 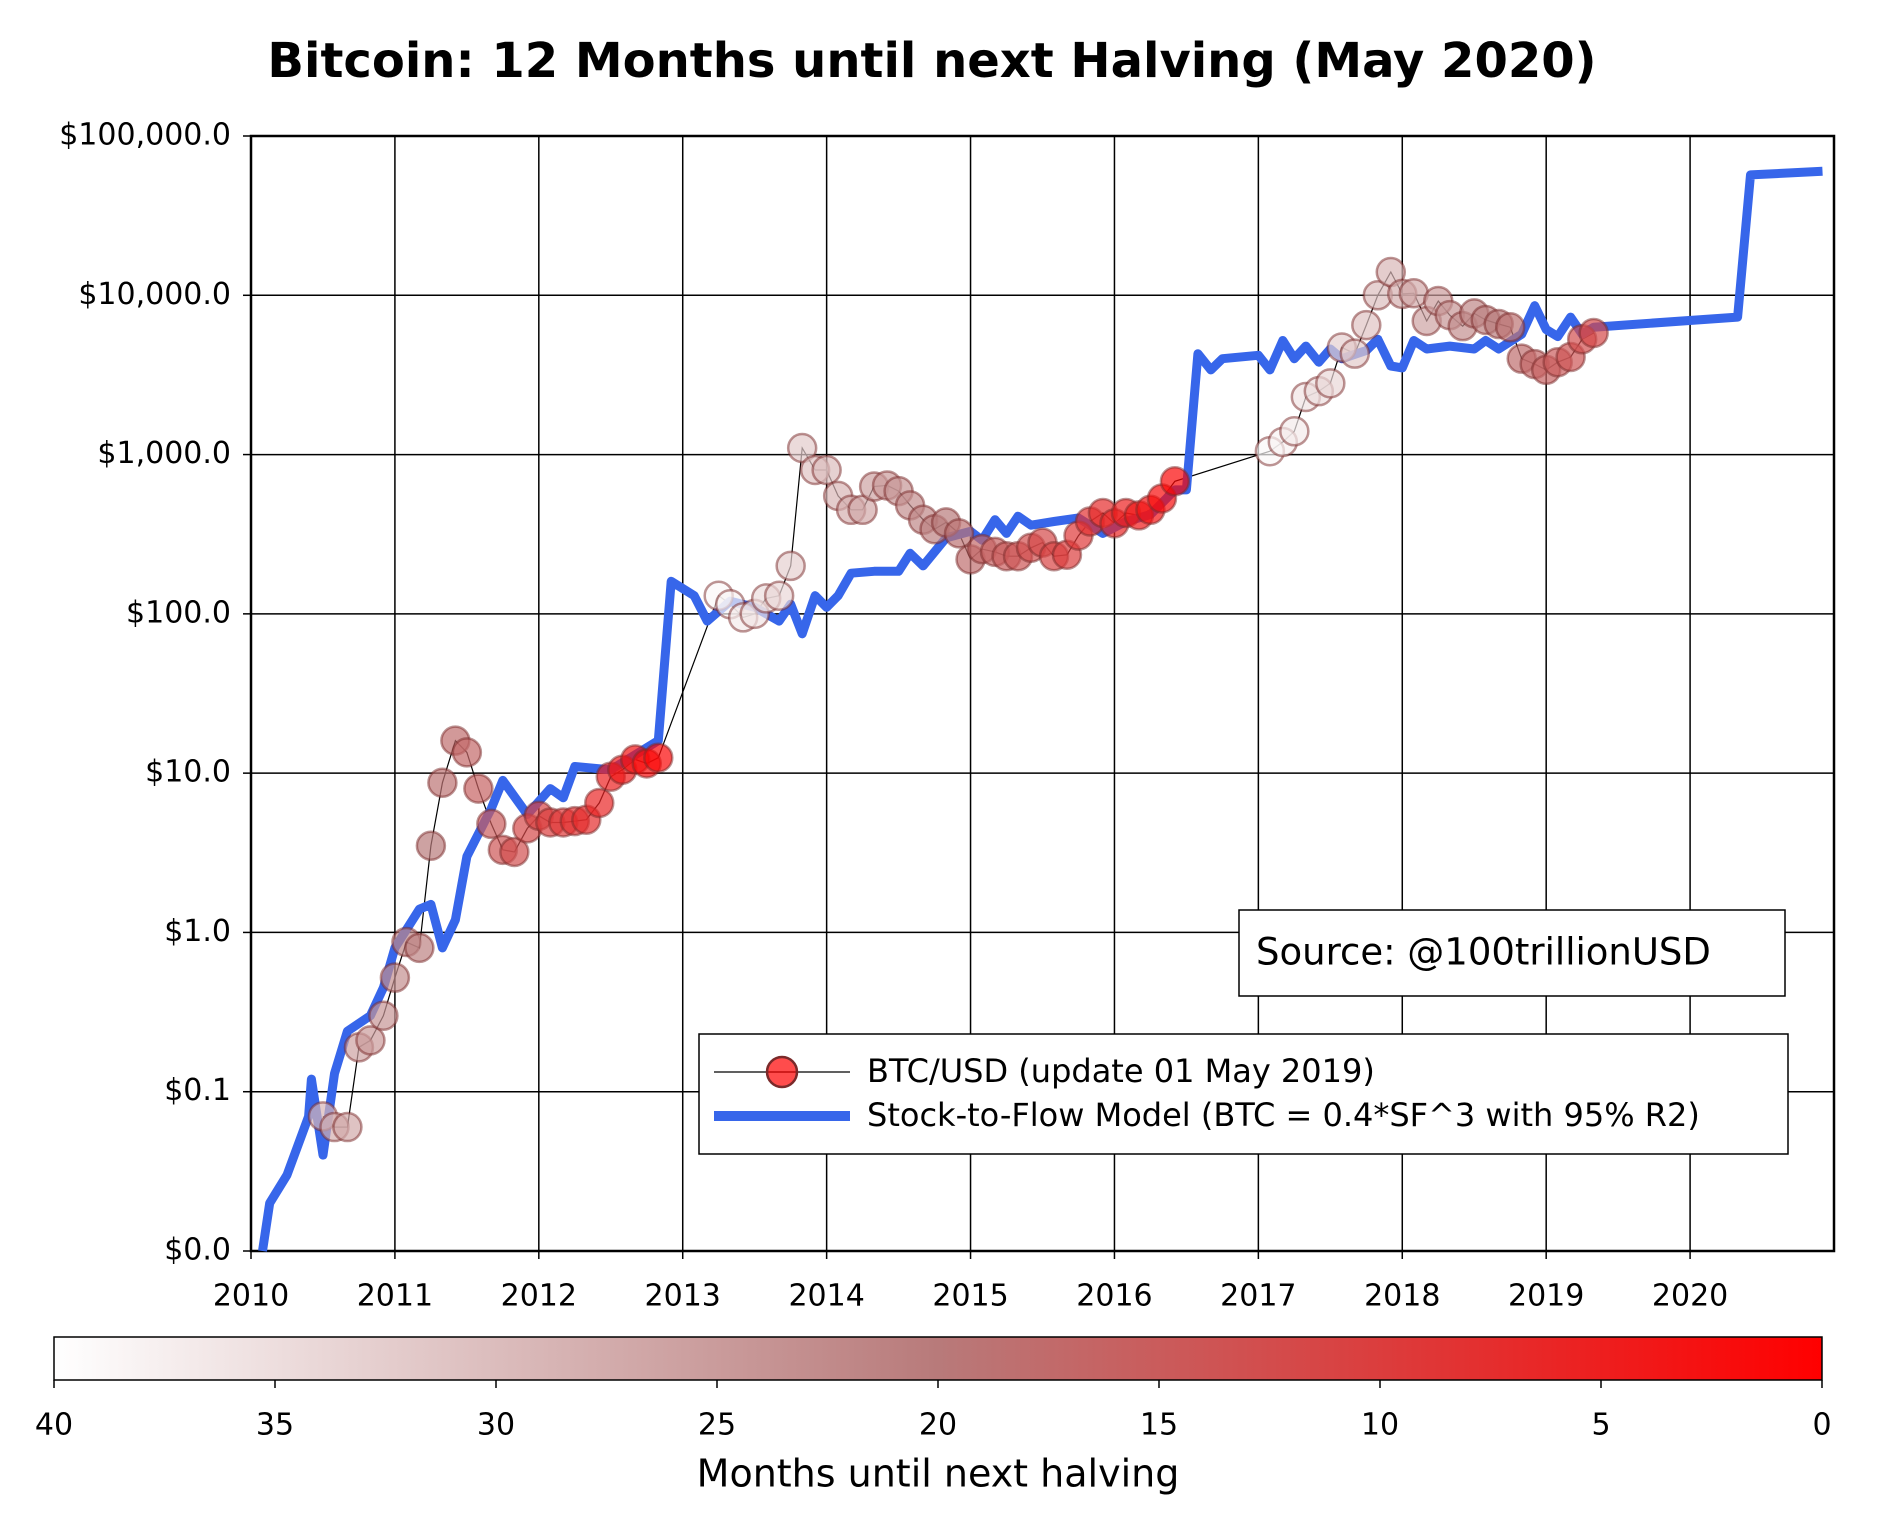 I want to click on y-tick-label: $100.0, so click(x=178, y=612).